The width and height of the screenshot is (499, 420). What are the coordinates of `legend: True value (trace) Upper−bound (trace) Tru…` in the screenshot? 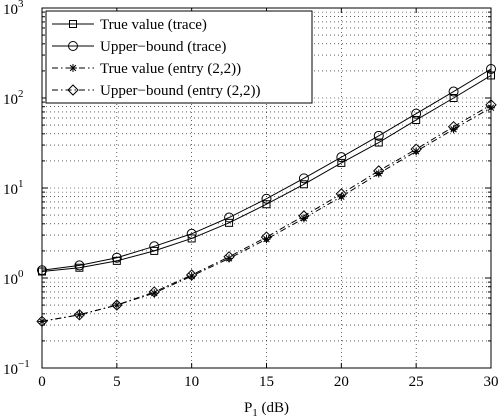 It's located at (179, 57).